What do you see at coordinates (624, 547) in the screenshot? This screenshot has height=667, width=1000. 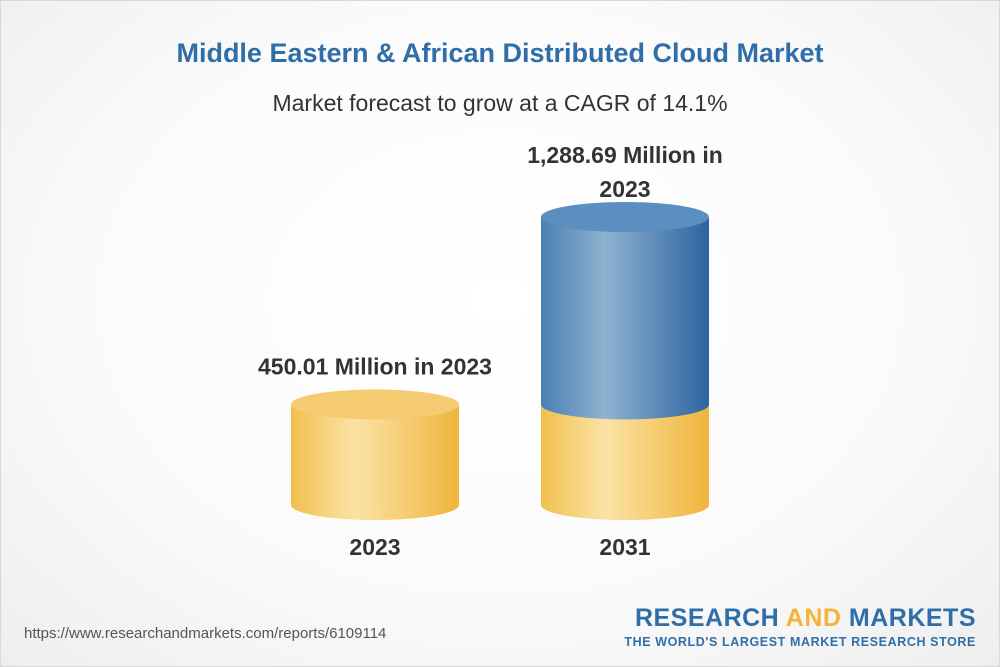 I see `category-label-2031: 2031` at bounding box center [624, 547].